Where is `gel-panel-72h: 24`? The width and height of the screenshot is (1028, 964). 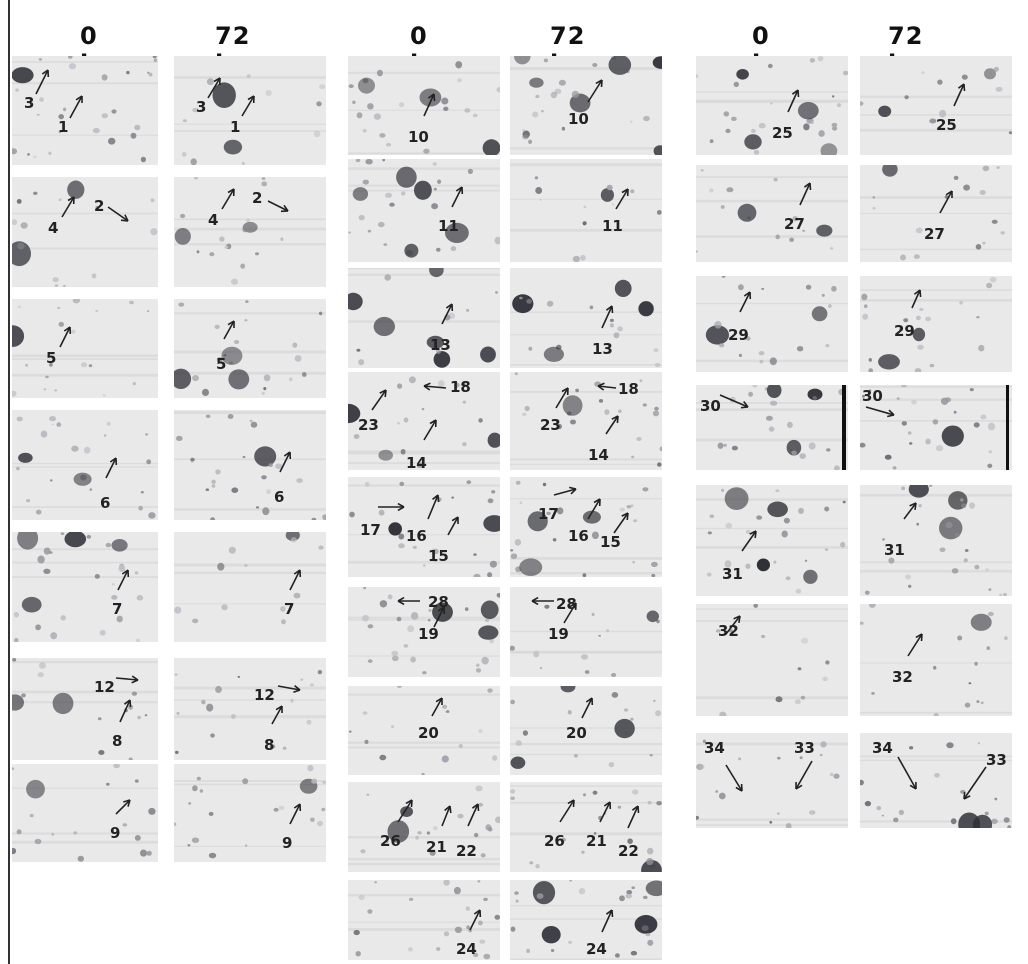 gel-panel-72h: 24 is located at coordinates (586, 920).